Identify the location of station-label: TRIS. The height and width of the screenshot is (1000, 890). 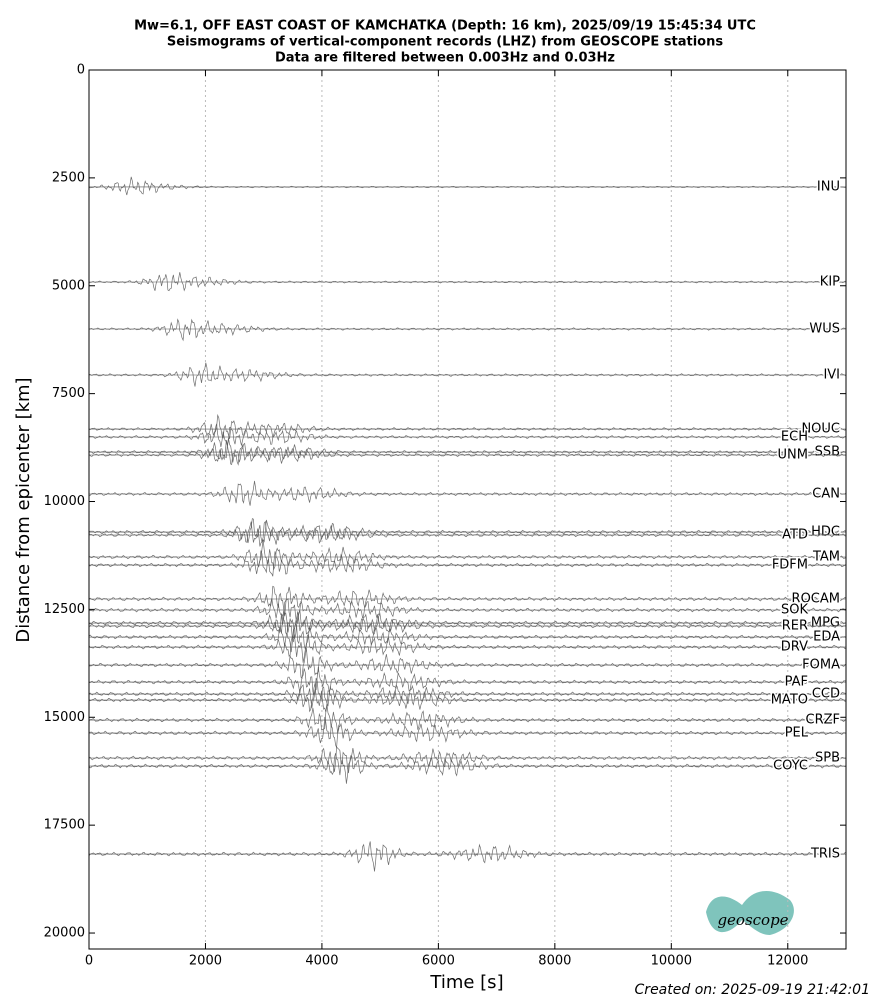
(825, 854).